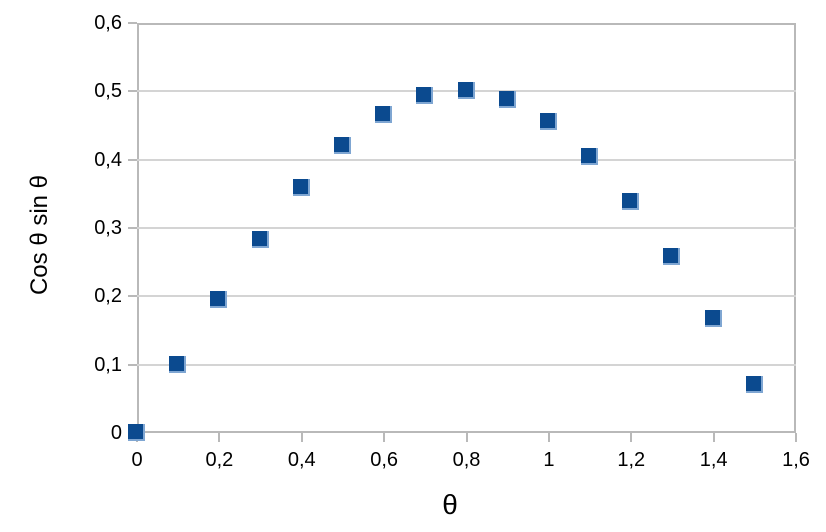 The height and width of the screenshot is (532, 826). I want to click on x-tick-label: 0,2, so click(219, 460).